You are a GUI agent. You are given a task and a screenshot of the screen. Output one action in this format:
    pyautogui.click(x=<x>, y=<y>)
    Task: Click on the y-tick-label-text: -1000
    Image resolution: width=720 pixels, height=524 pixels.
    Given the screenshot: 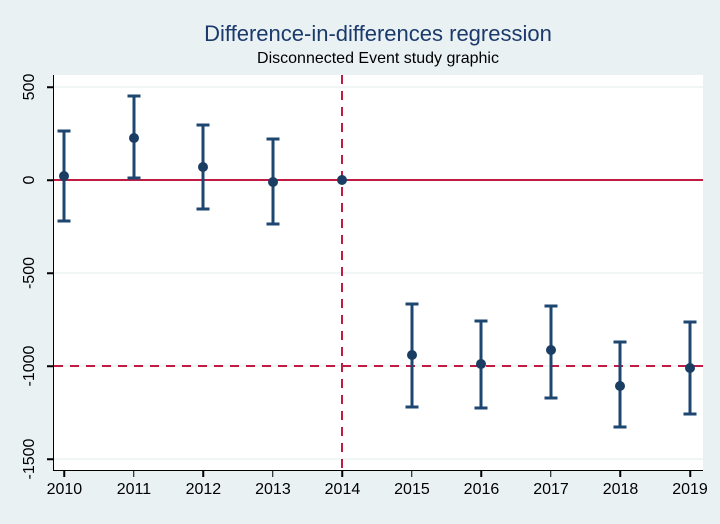 What is the action you would take?
    pyautogui.click(x=29, y=366)
    